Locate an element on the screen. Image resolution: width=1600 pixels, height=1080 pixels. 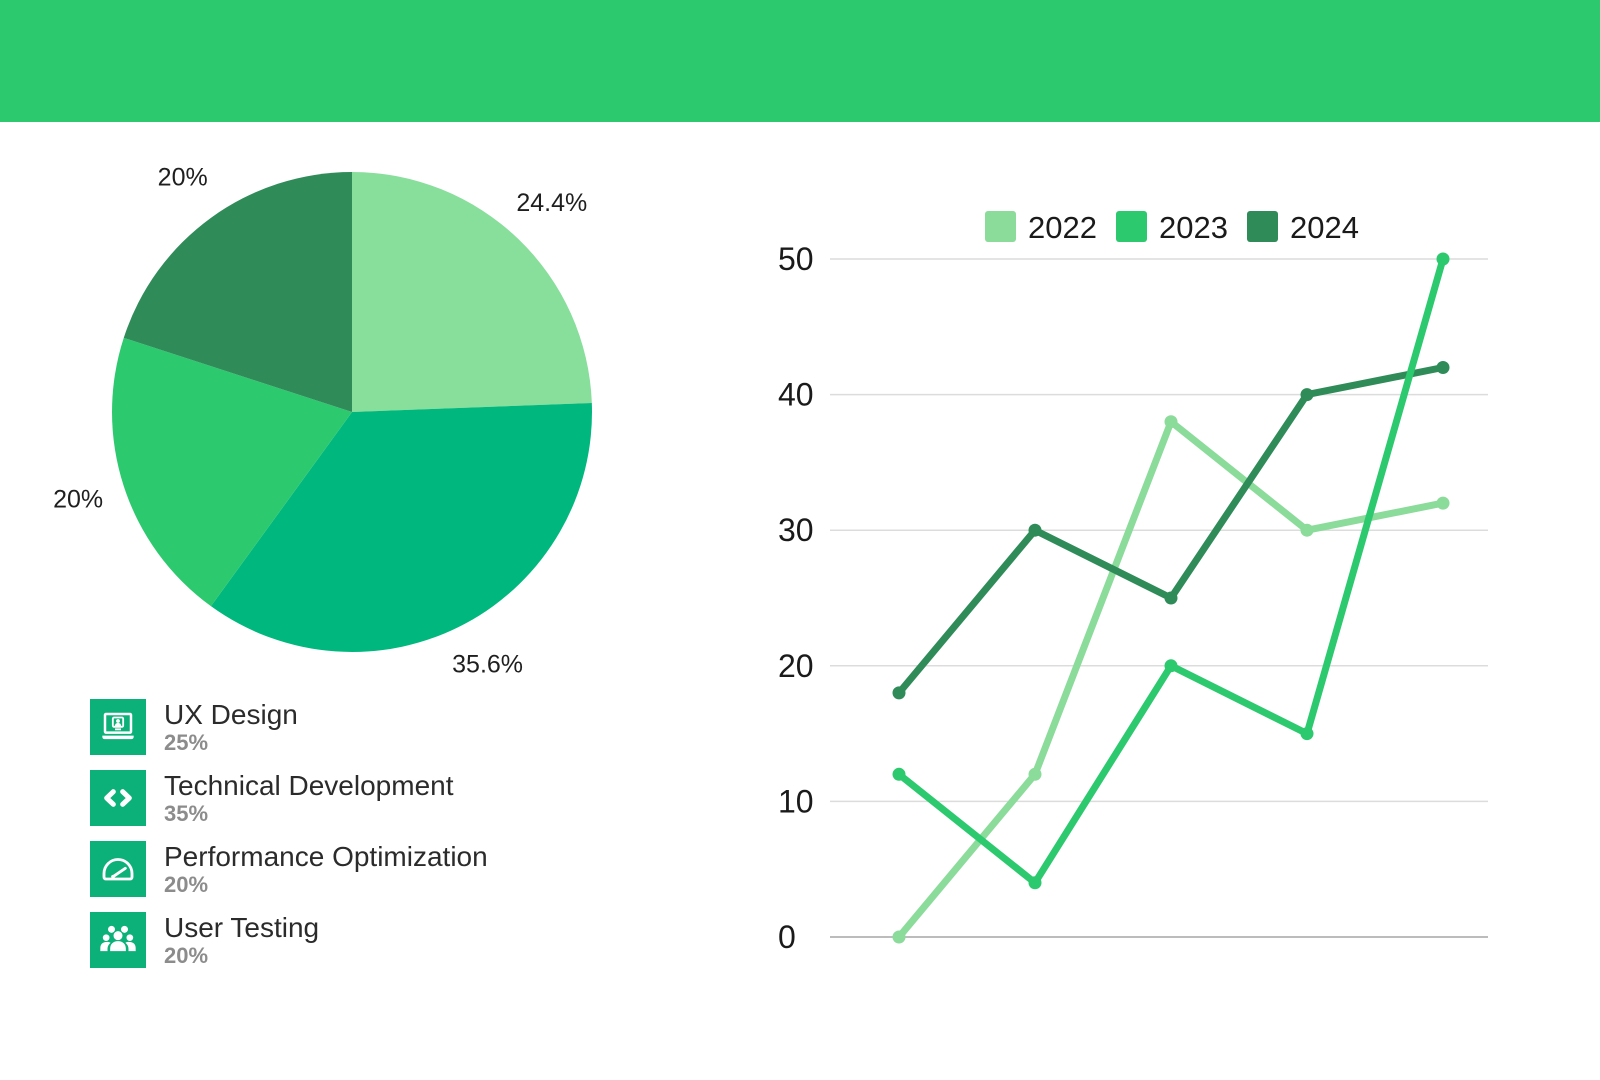
gauge-icon is located at coordinates (118, 869).